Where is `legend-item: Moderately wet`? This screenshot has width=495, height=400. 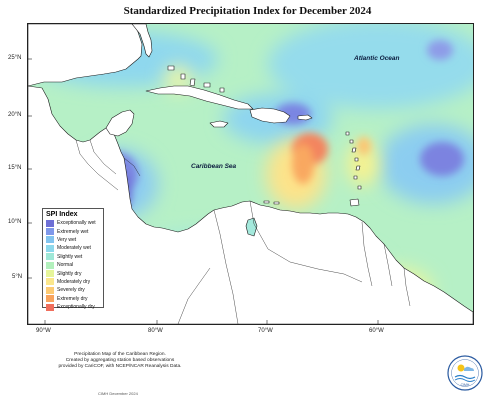
legend-item: Moderately wet is located at coordinates (73, 248).